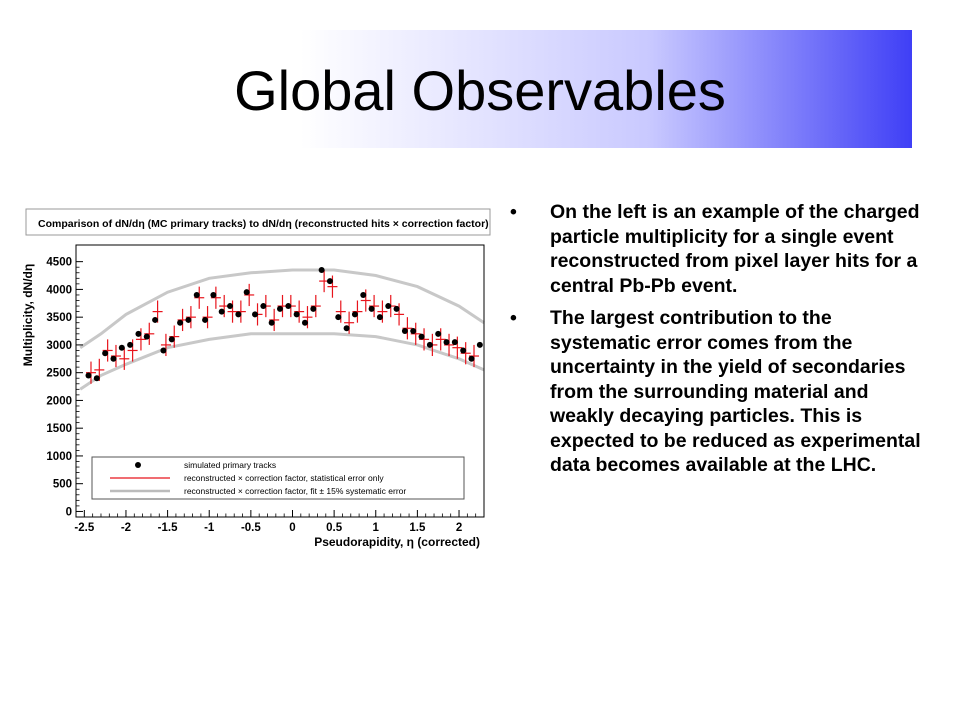 The height and width of the screenshot is (720, 960). What do you see at coordinates (480, 90) in the screenshot?
I see `slide-title: Global Observables` at bounding box center [480, 90].